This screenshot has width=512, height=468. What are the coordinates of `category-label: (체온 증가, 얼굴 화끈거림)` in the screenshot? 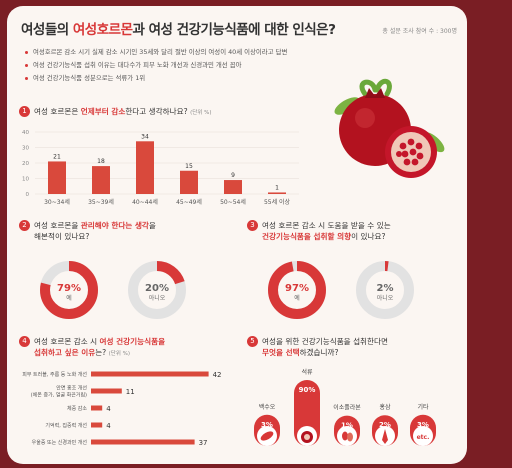 It's located at (59, 395).